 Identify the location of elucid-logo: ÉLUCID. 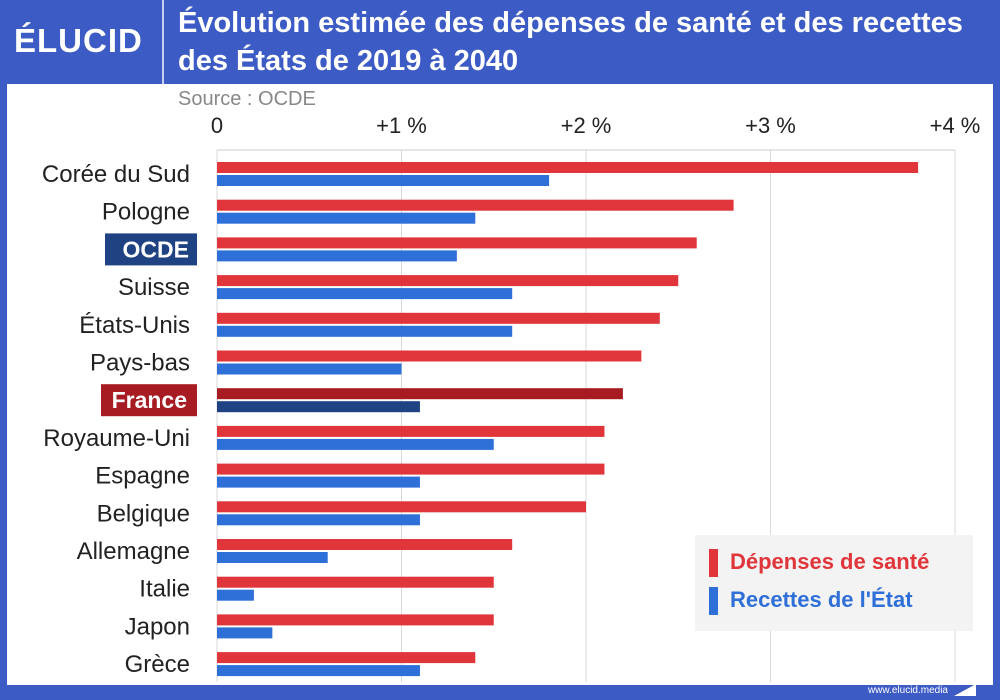
(78, 40).